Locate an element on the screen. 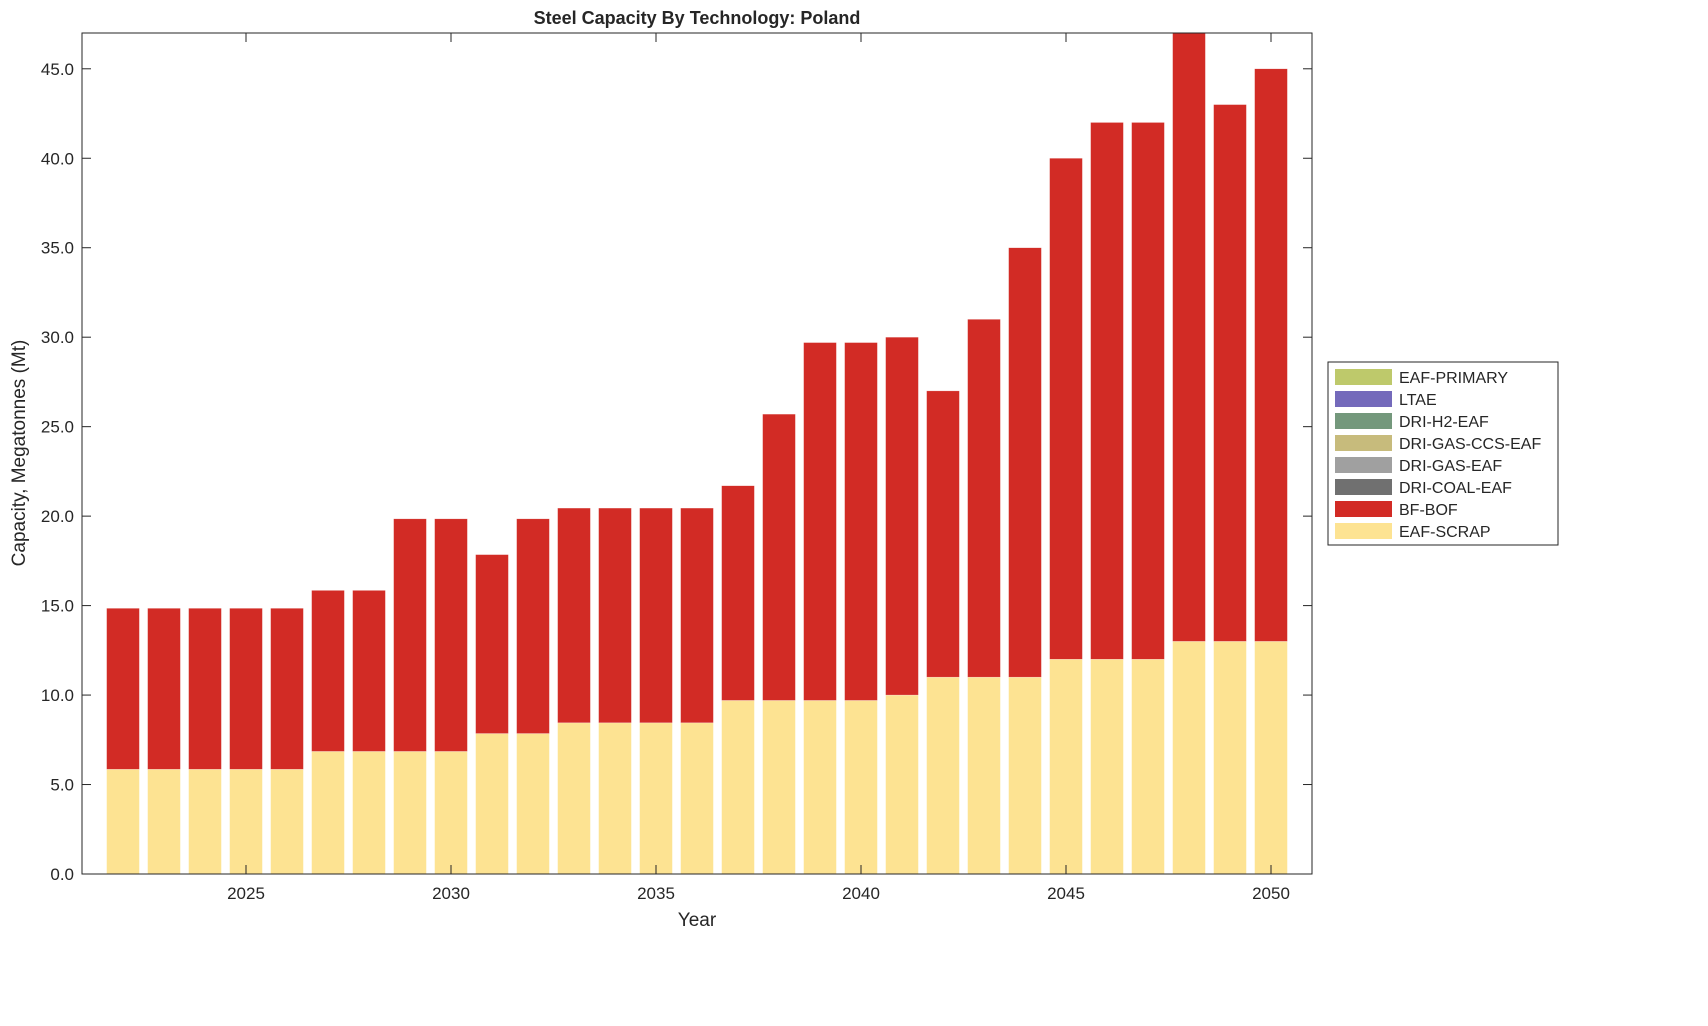 This screenshot has width=1708, height=1026. bar-bf-bof-2043 is located at coordinates (984, 498).